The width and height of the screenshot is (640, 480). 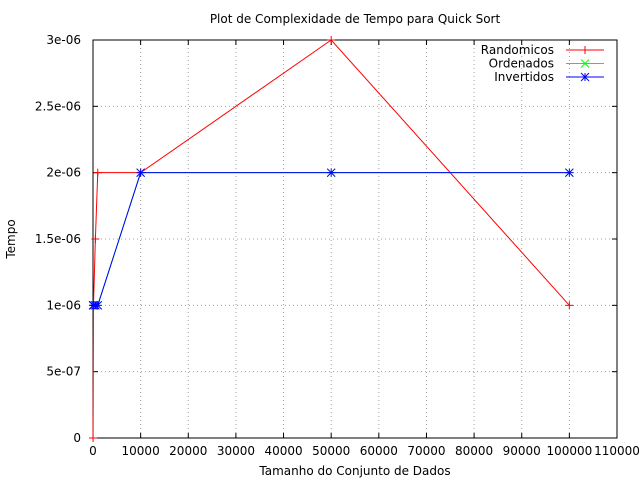 I want to click on x-tick-label: 20000, so click(x=188, y=451).